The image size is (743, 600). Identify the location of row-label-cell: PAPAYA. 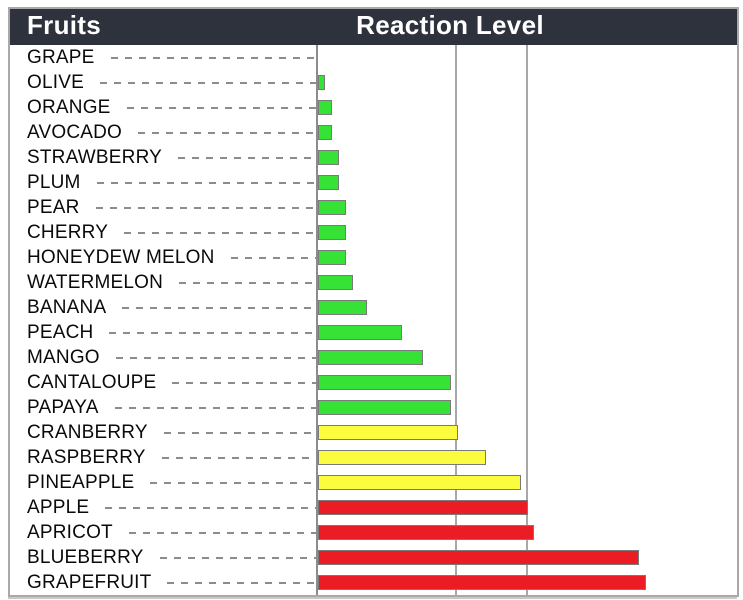
(165, 407).